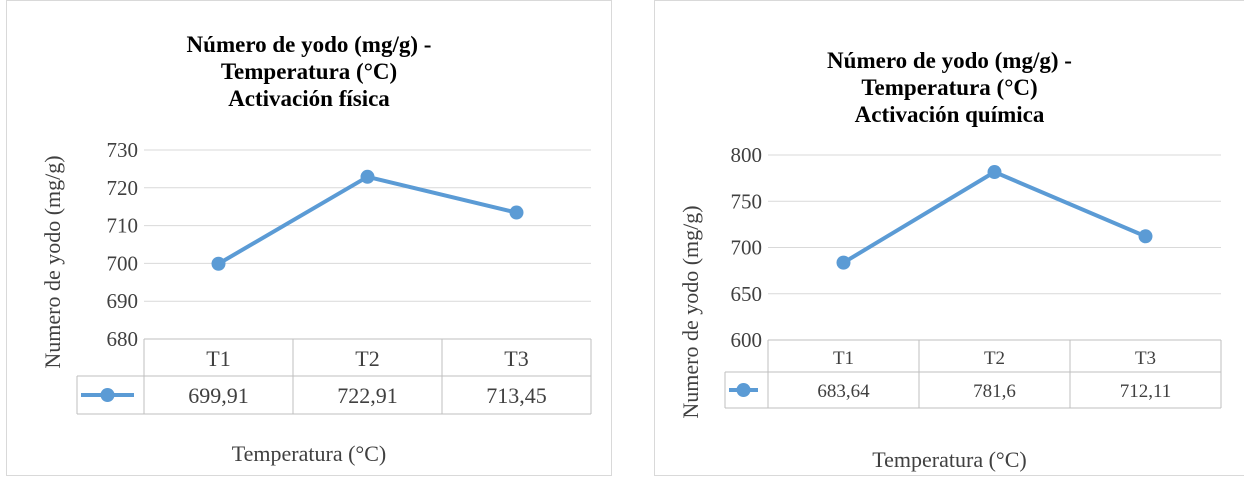 This screenshot has height=477, width=1244. Describe the element at coordinates (516, 395) in the screenshot. I see `data-table-value: 713,45` at that location.